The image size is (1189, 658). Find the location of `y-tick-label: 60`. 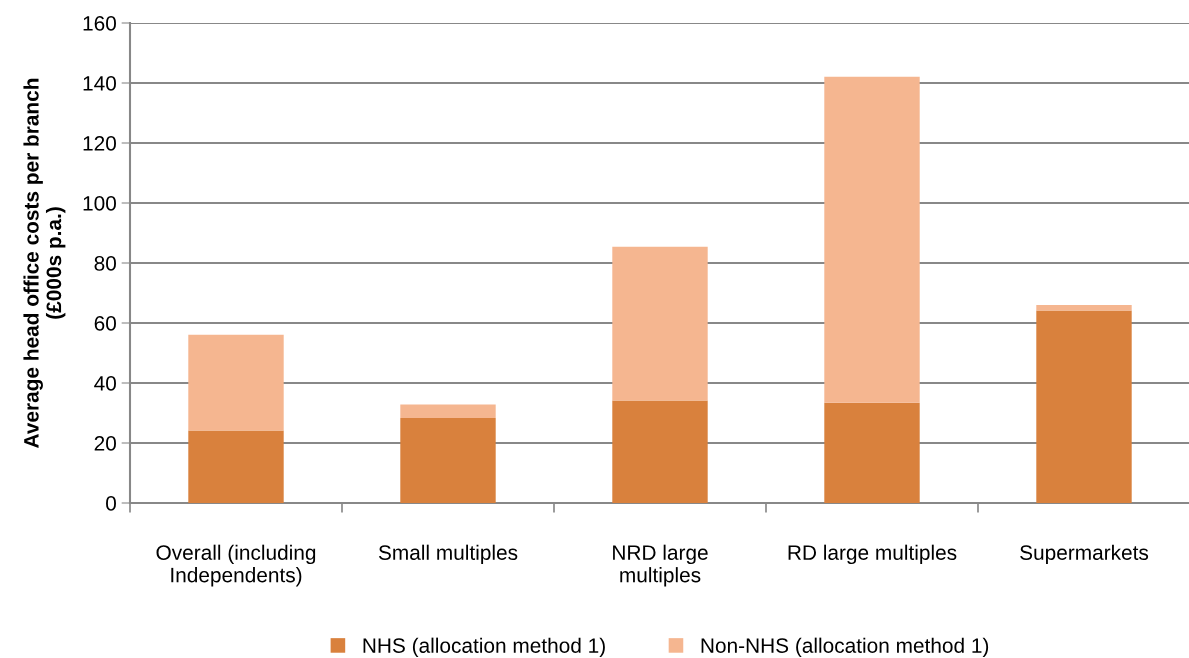

y-tick-label: 60 is located at coordinates (105, 323).